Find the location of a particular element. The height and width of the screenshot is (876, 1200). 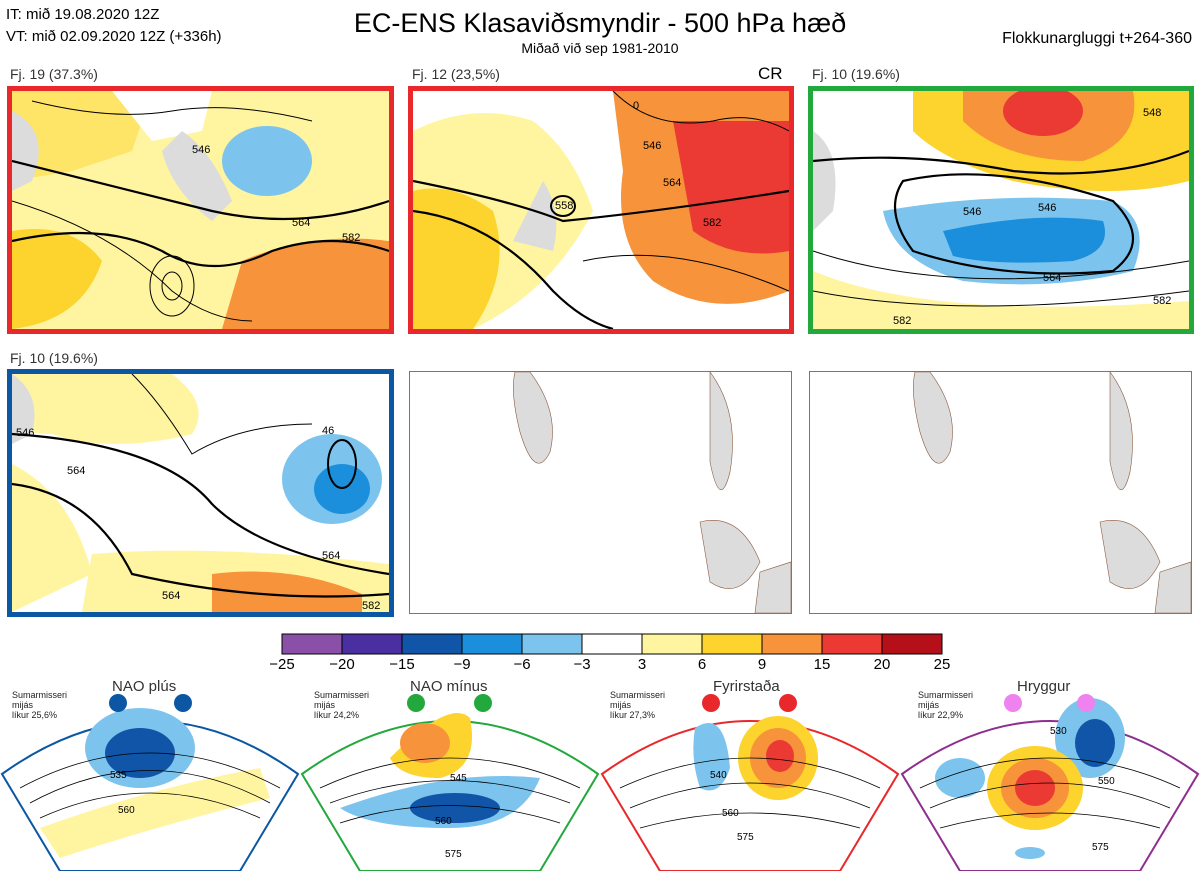

contour-label: 535 is located at coordinates (118, 775).